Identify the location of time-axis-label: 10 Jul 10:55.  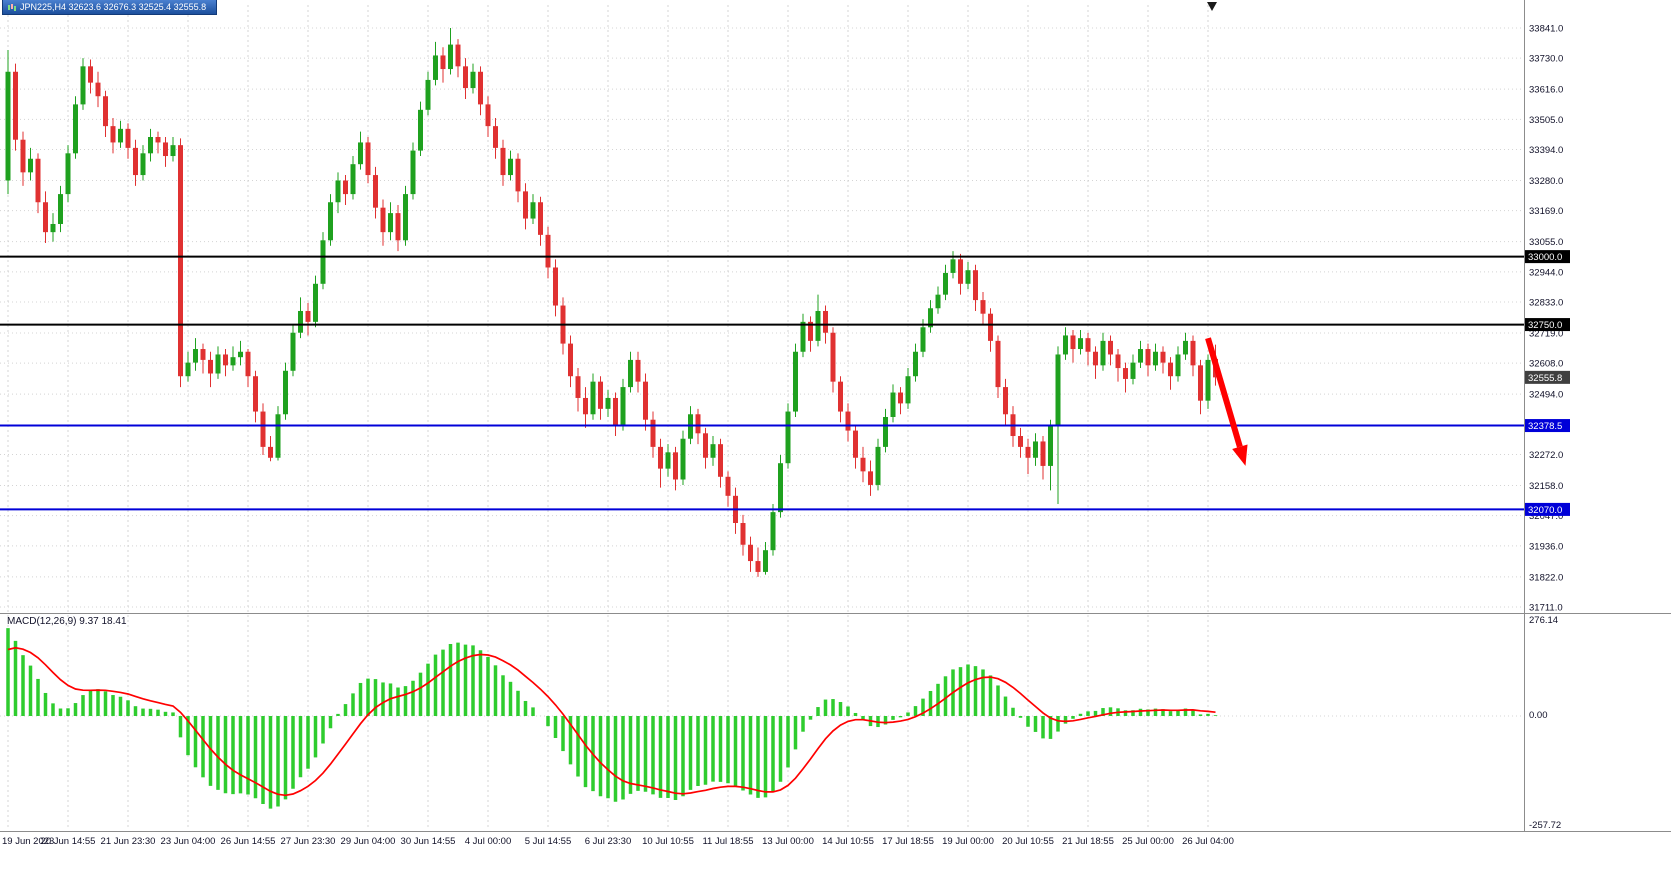
(668, 841).